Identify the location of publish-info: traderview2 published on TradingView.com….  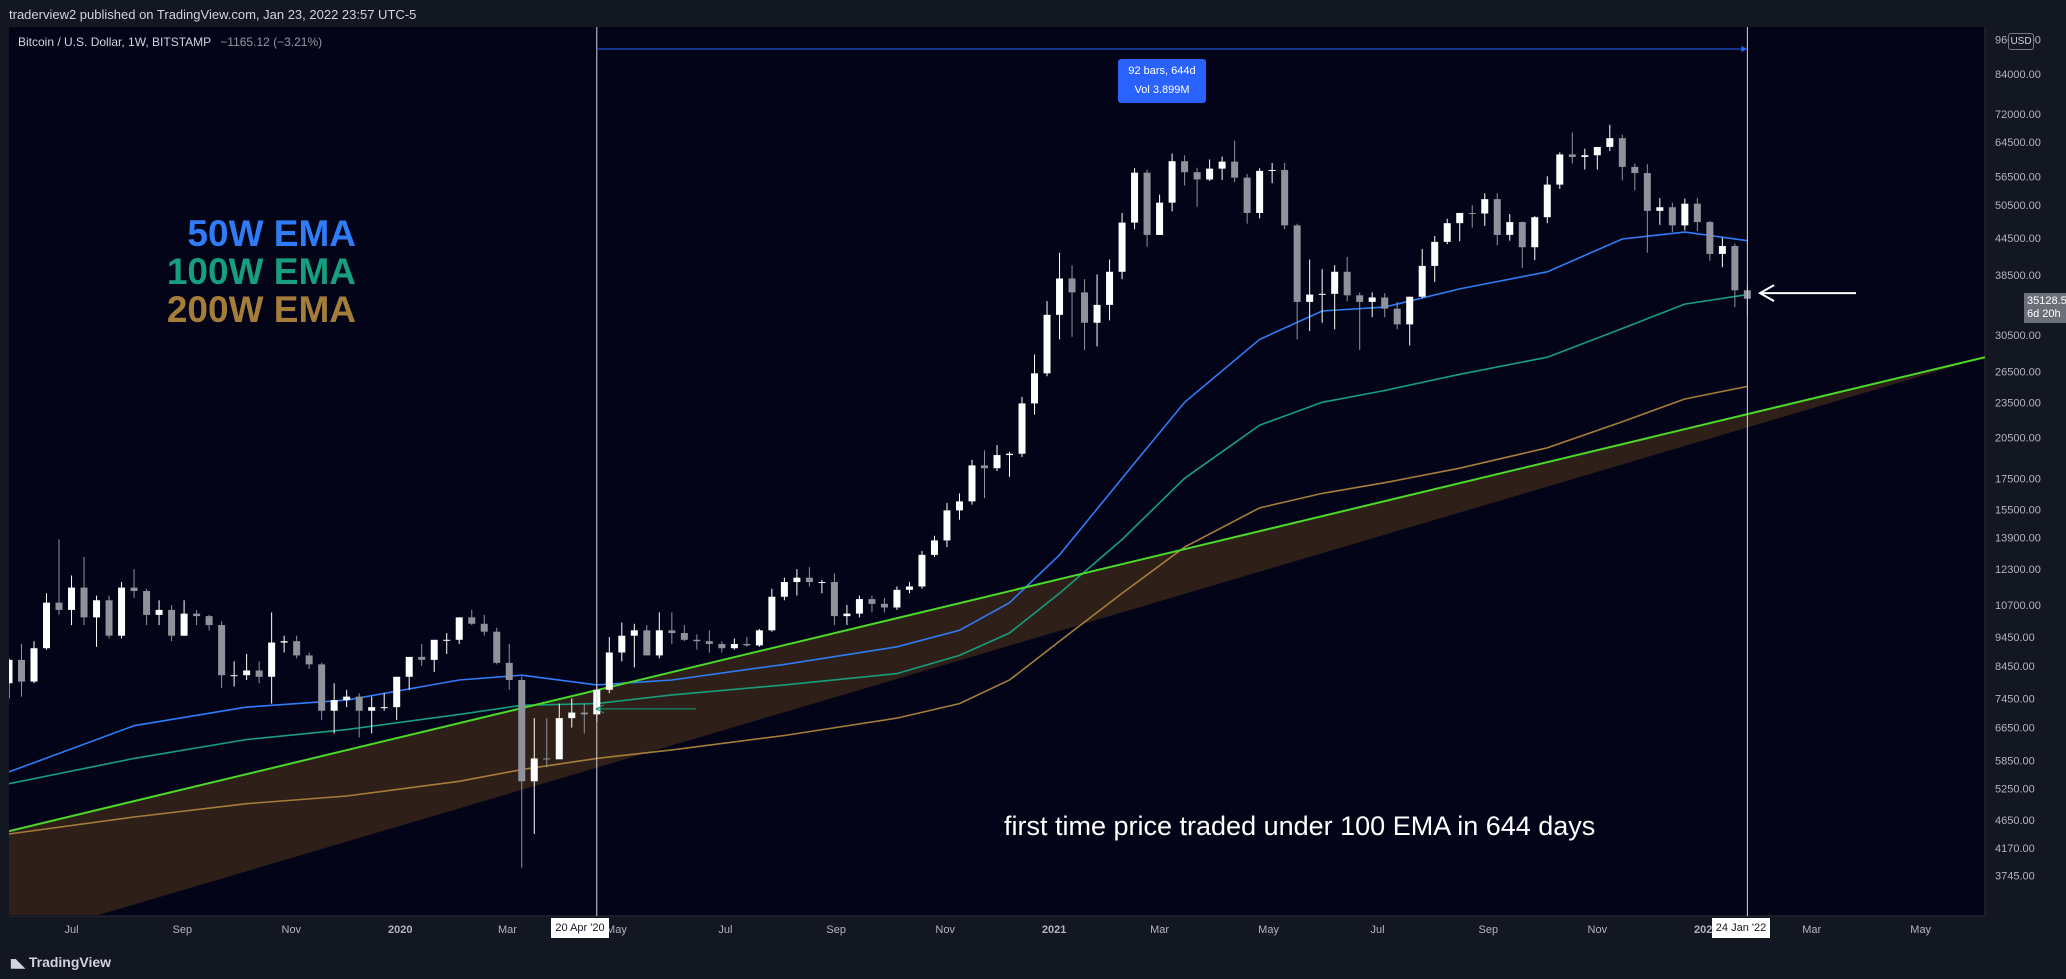
(213, 14).